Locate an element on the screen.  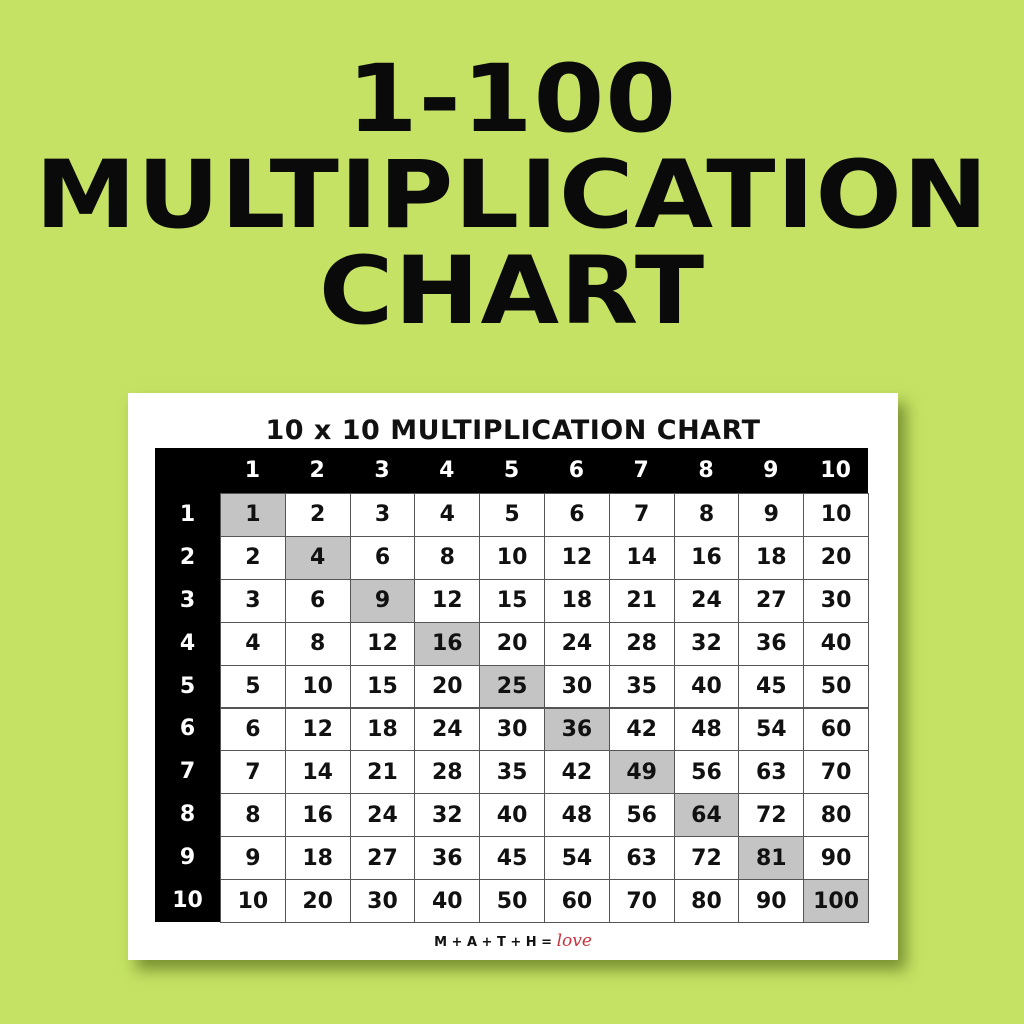
title-line: 1-100 is located at coordinates (512, 99).